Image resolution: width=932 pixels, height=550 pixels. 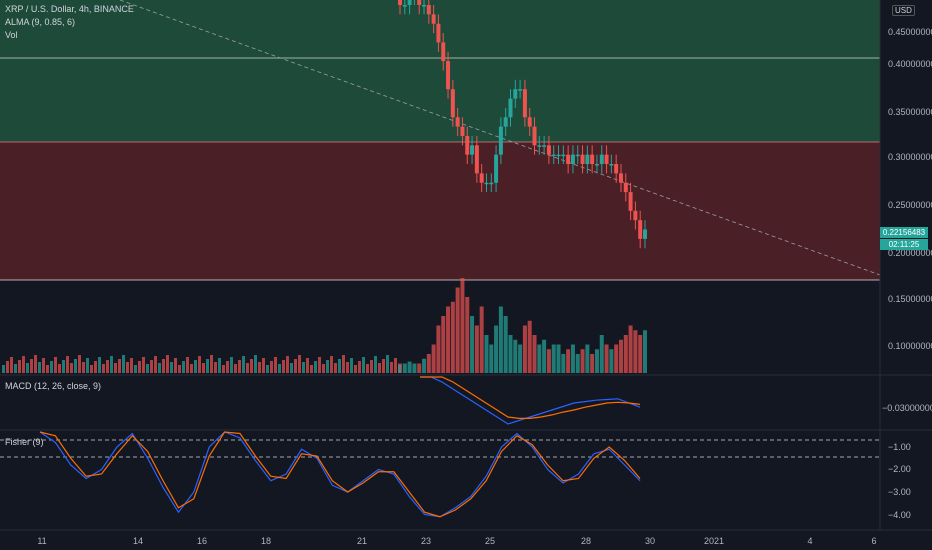 What do you see at coordinates (874, 541) in the screenshot?
I see `time-tick: 6` at bounding box center [874, 541].